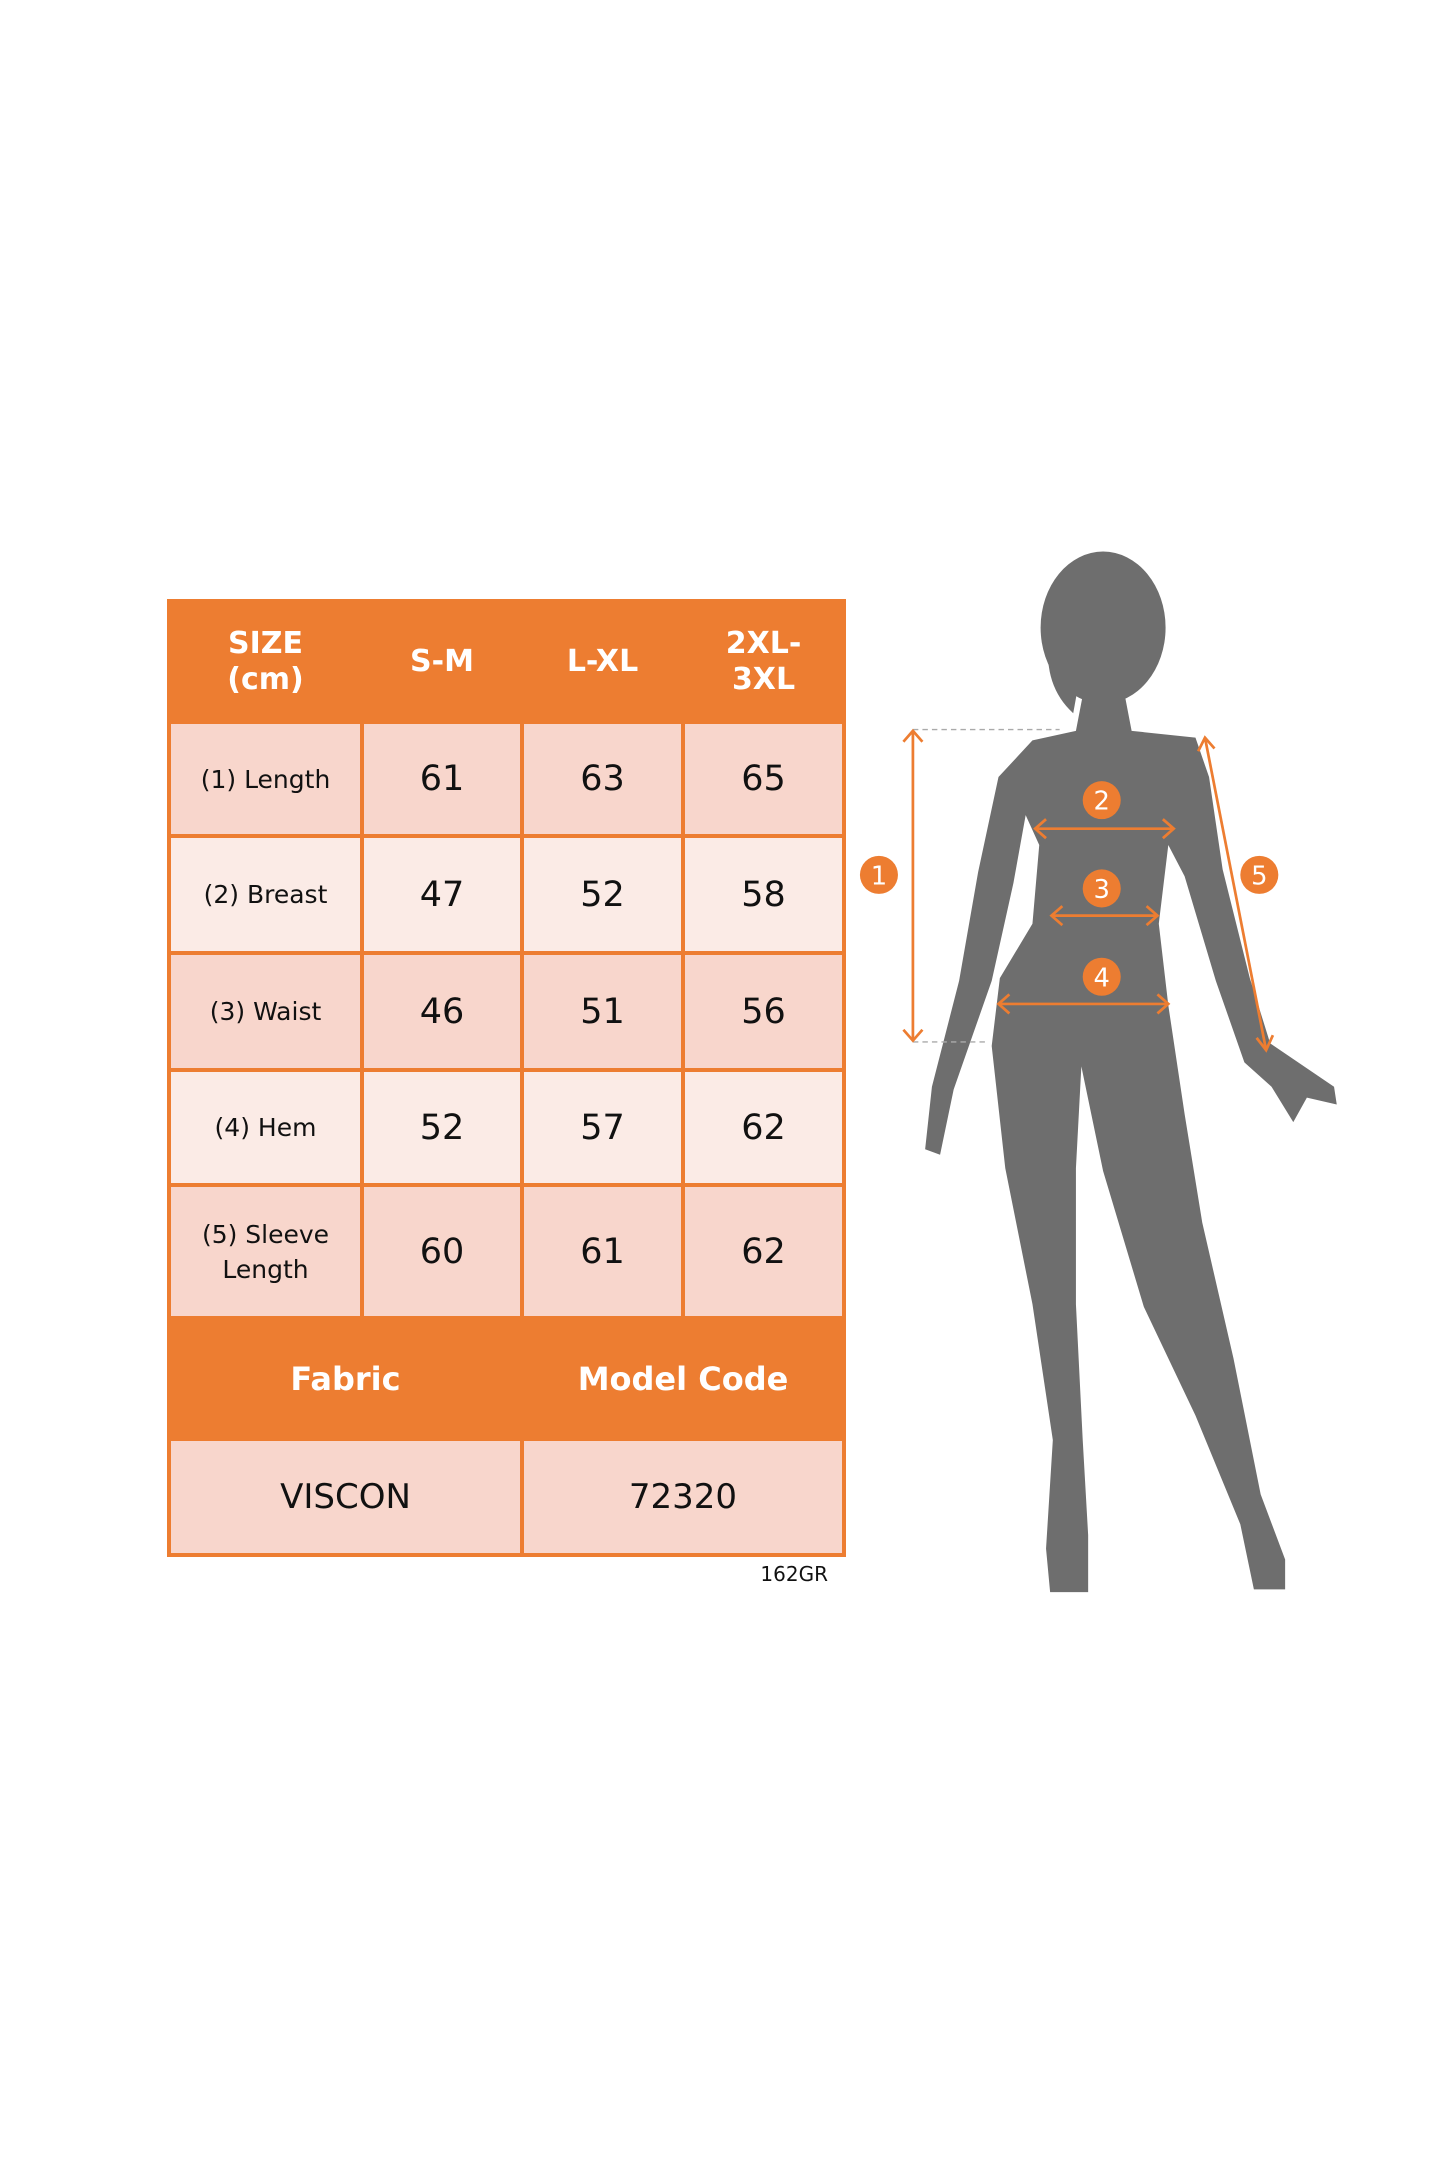 This screenshot has height=2160, width=1440. I want to click on model-code-value: 72320, so click(683, 1497).